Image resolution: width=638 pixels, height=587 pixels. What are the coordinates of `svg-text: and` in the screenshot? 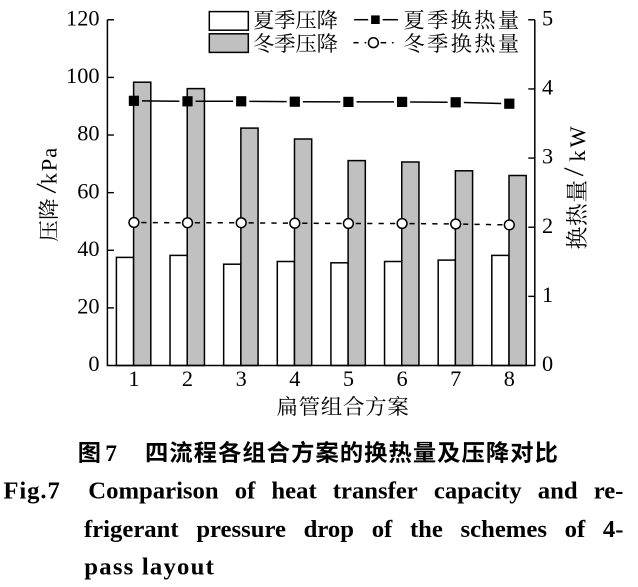 It's located at (558, 491).